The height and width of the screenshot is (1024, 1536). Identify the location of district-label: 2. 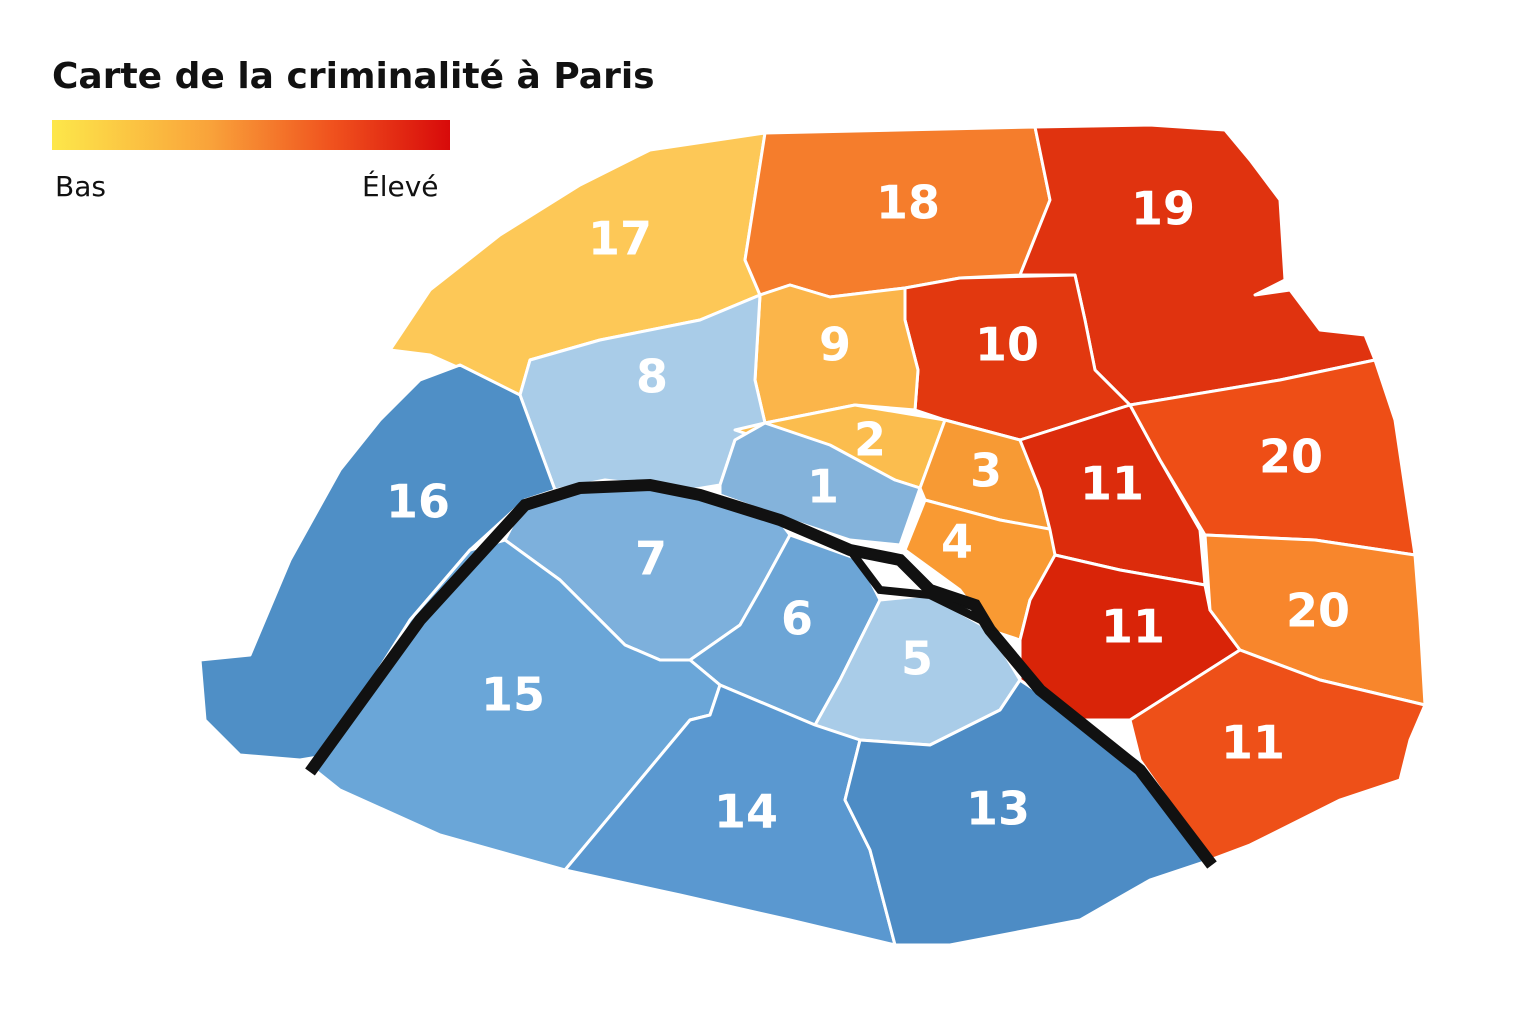
(870, 440).